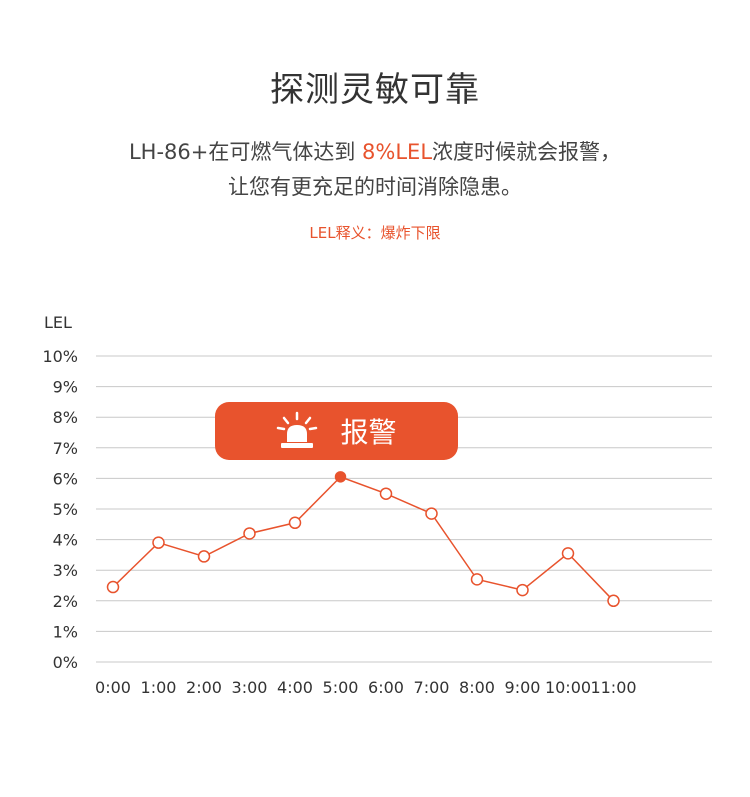 This screenshot has width=750, height=797. Describe the element at coordinates (297, 429) in the screenshot. I see `siren-icon` at that location.